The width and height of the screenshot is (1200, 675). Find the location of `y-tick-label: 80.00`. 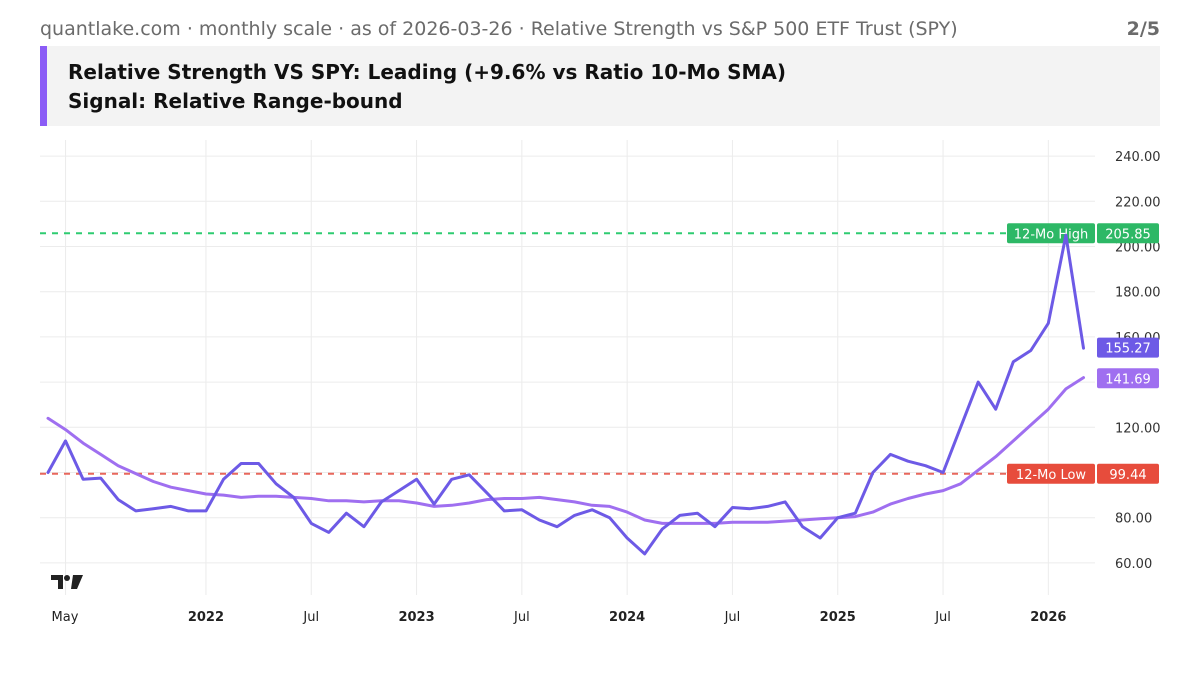

y-tick-label: 80.00 is located at coordinates (1133, 519).